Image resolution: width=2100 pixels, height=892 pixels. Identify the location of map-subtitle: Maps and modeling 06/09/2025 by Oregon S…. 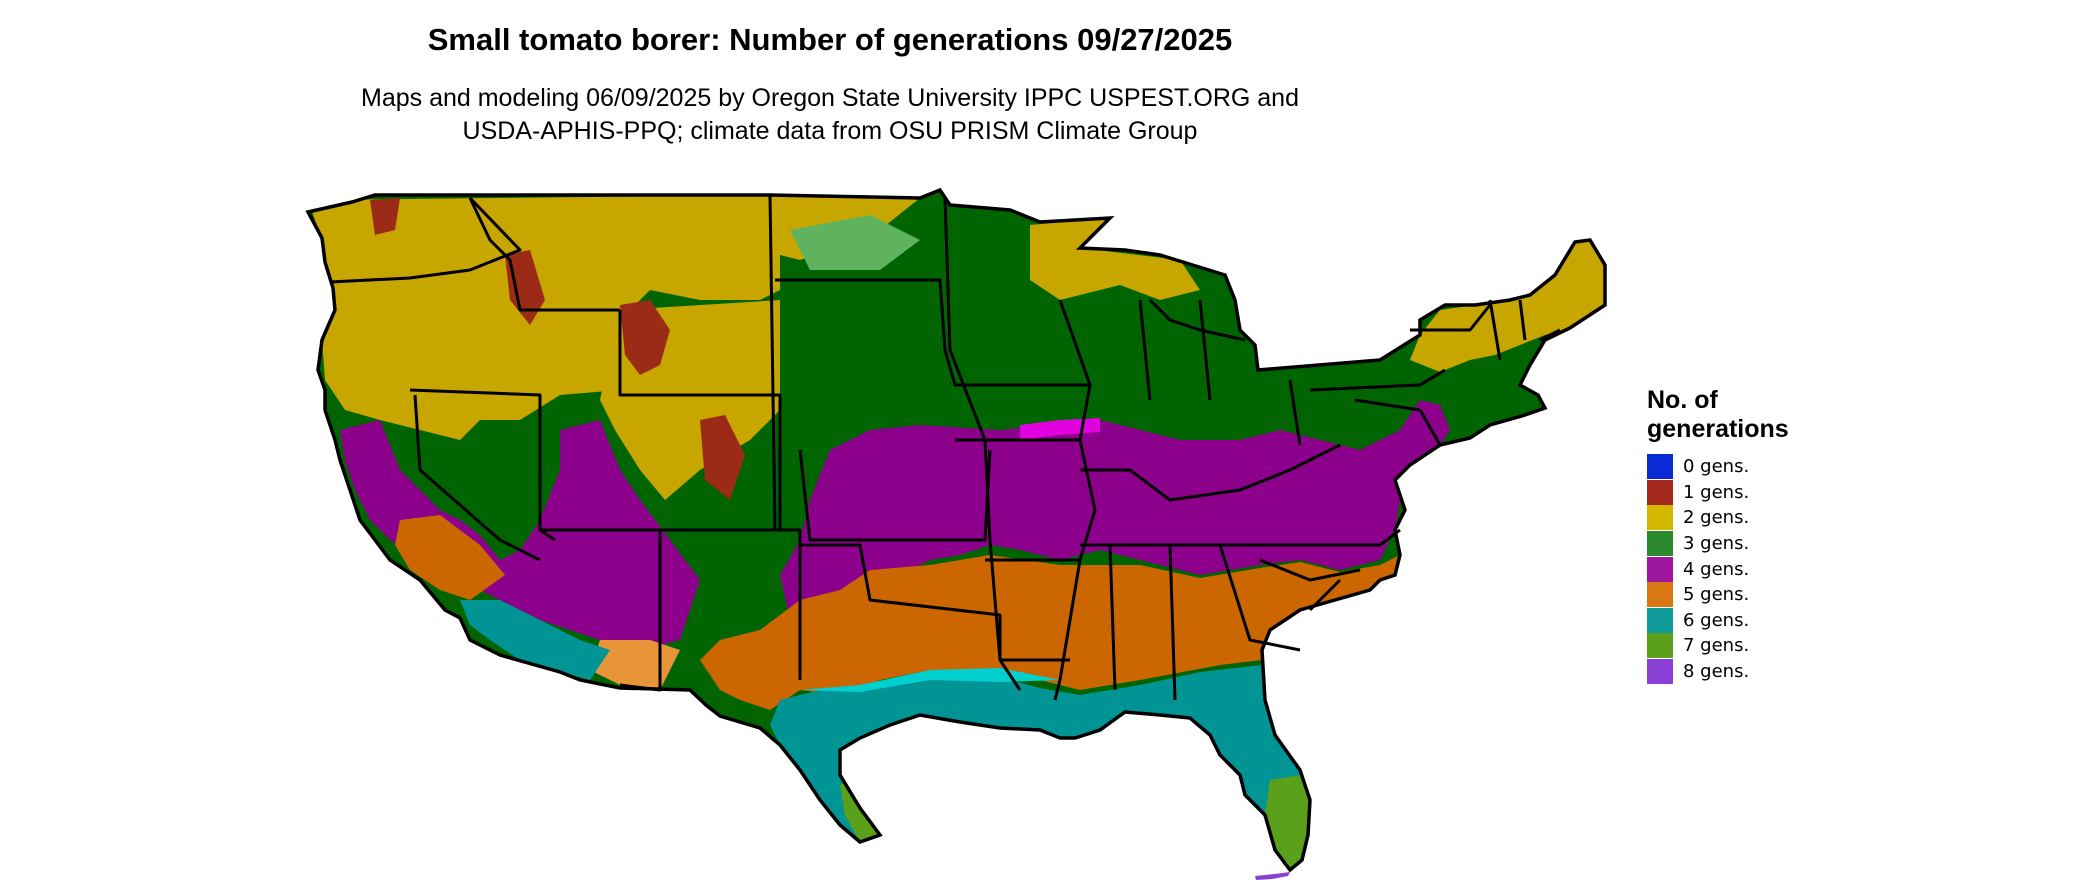
(830, 115).